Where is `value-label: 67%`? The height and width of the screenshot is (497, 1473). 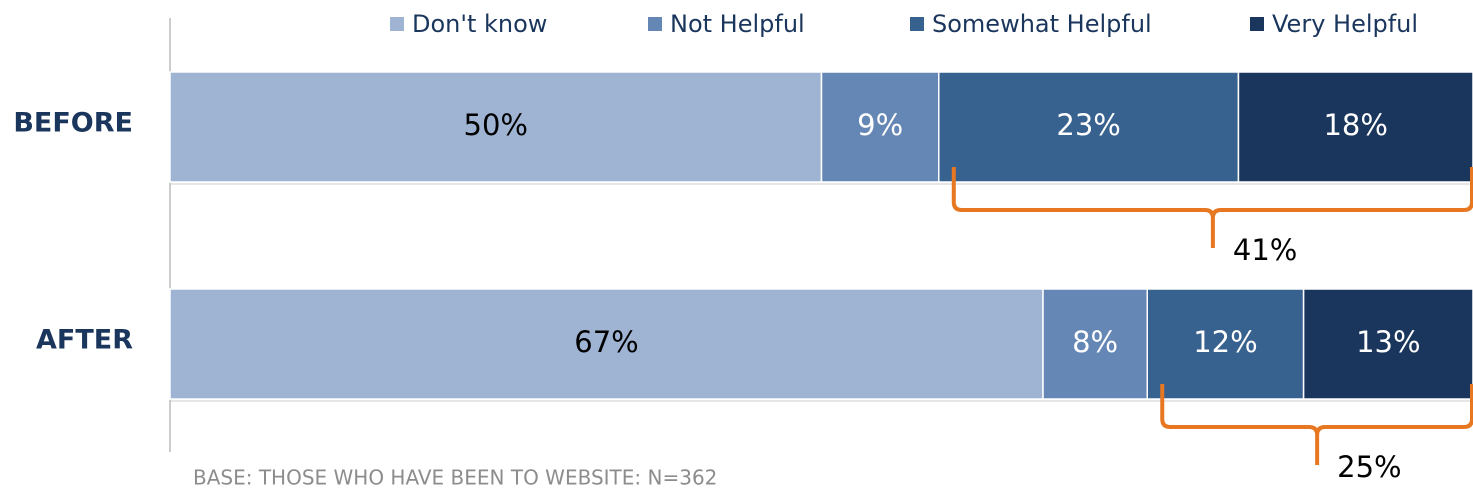
value-label: 67% is located at coordinates (606, 342).